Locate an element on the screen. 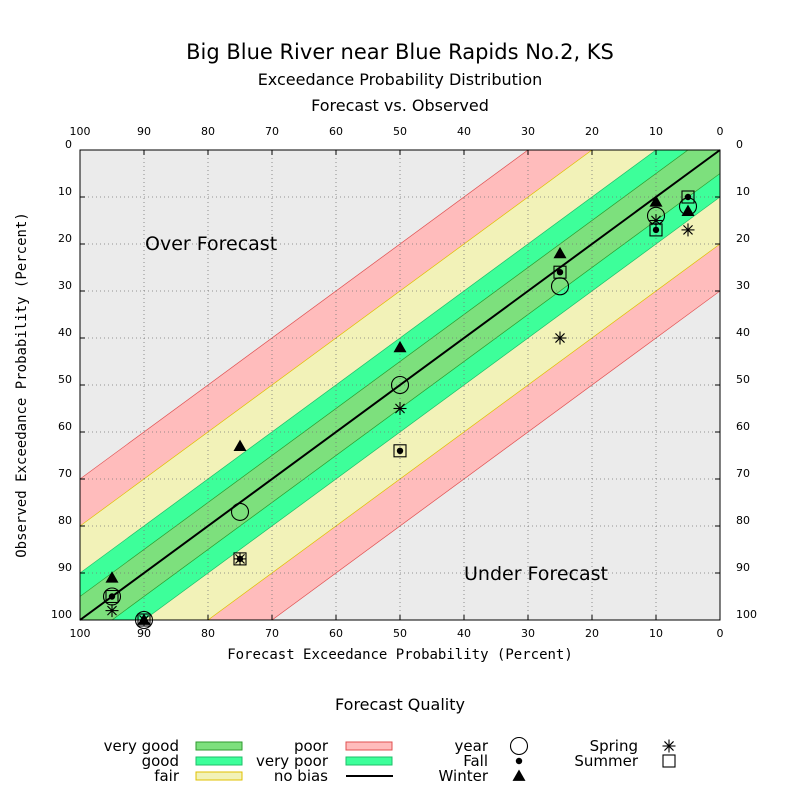 The image size is (800, 800). y-tick-label-right: 80 is located at coordinates (743, 520).